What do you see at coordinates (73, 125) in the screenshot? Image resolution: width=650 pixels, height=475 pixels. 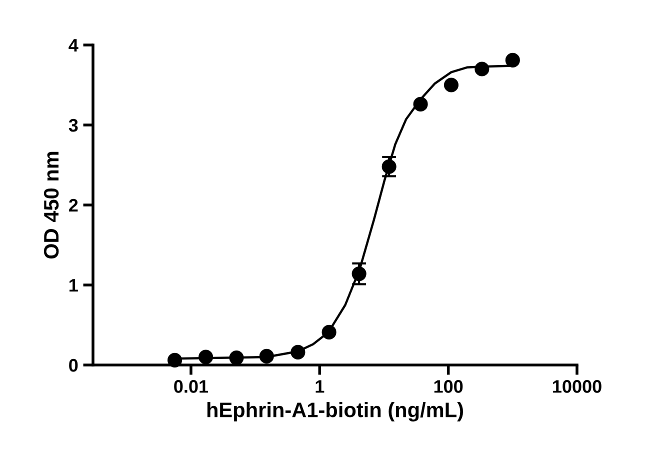 I see `y-tick-label: 3` at bounding box center [73, 125].